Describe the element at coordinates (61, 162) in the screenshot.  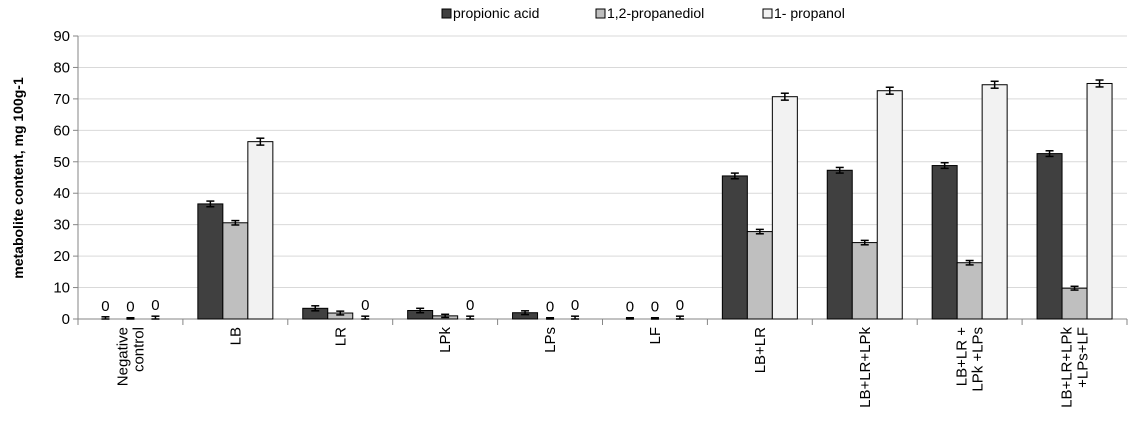
I see `y-tick-label: 50` at that location.